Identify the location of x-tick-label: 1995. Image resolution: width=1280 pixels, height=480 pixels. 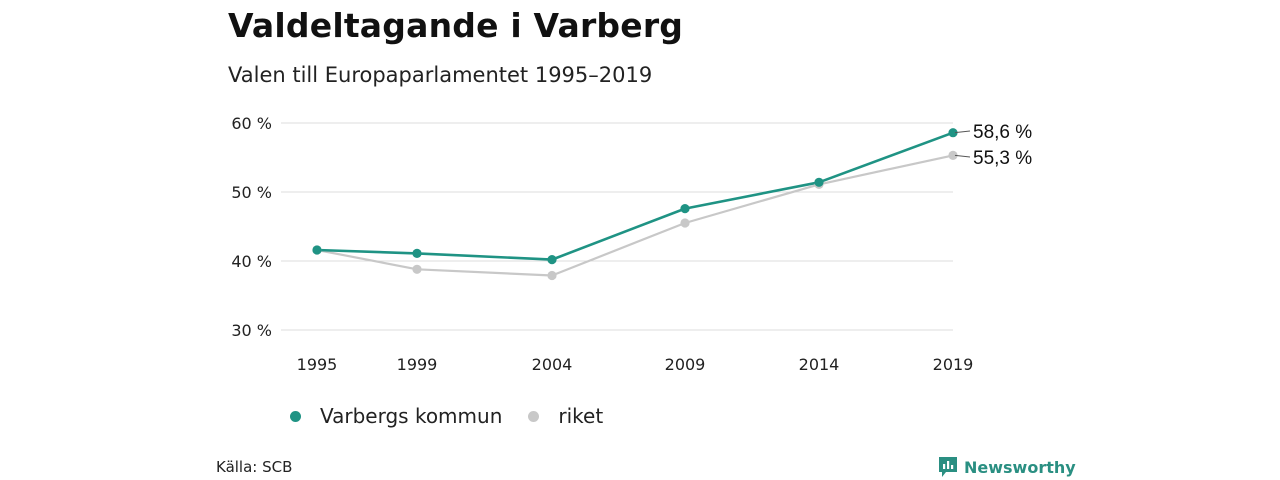
(317, 364).